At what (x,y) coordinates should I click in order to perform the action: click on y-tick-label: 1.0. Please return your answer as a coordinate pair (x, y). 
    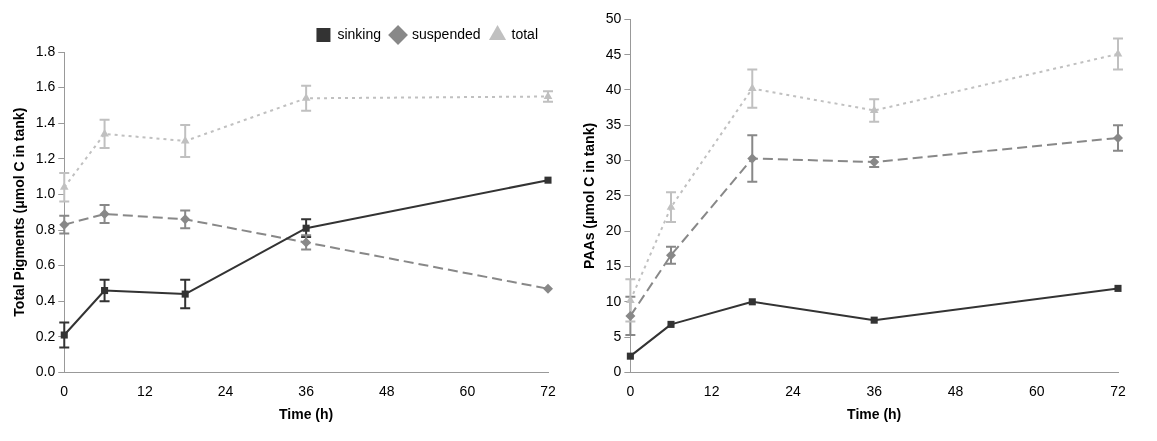
    Looking at the image, I should click on (45, 193).